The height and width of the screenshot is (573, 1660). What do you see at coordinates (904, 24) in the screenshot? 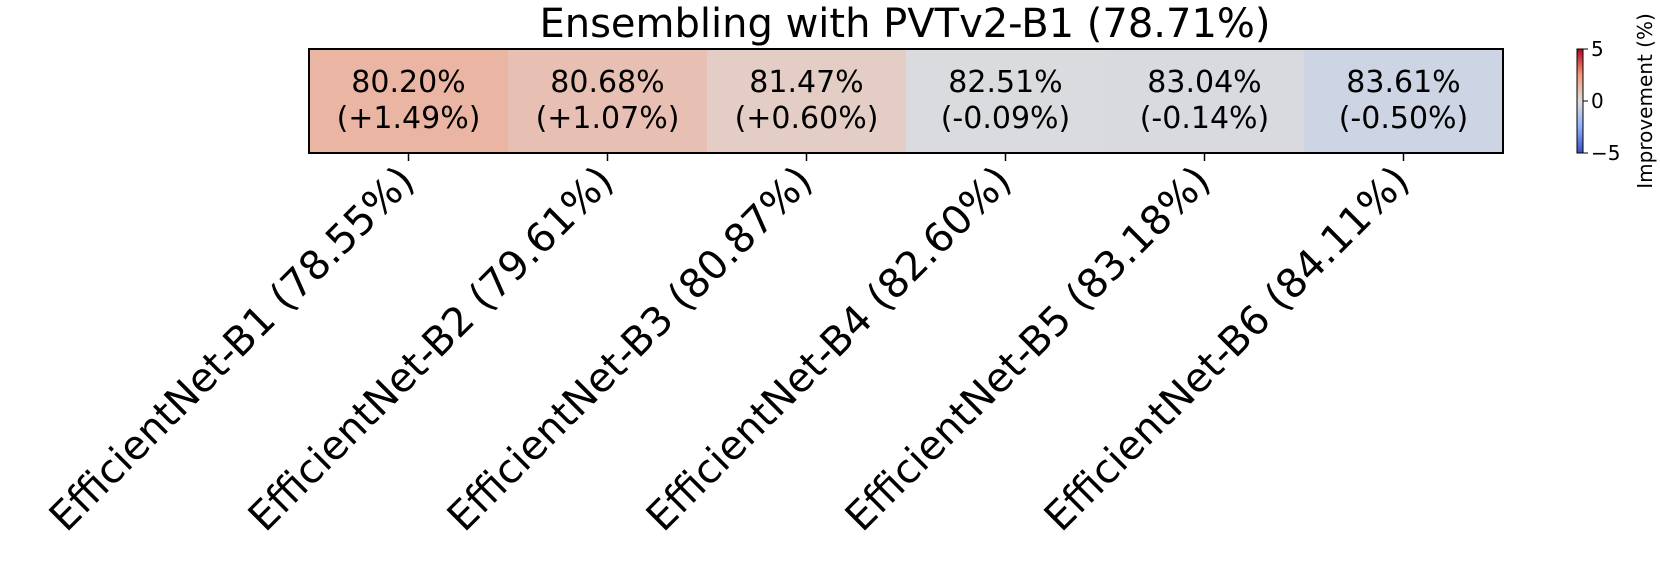
I see `chart-title: Ensembling with PVTv2-B1 (78.71%)` at bounding box center [904, 24].